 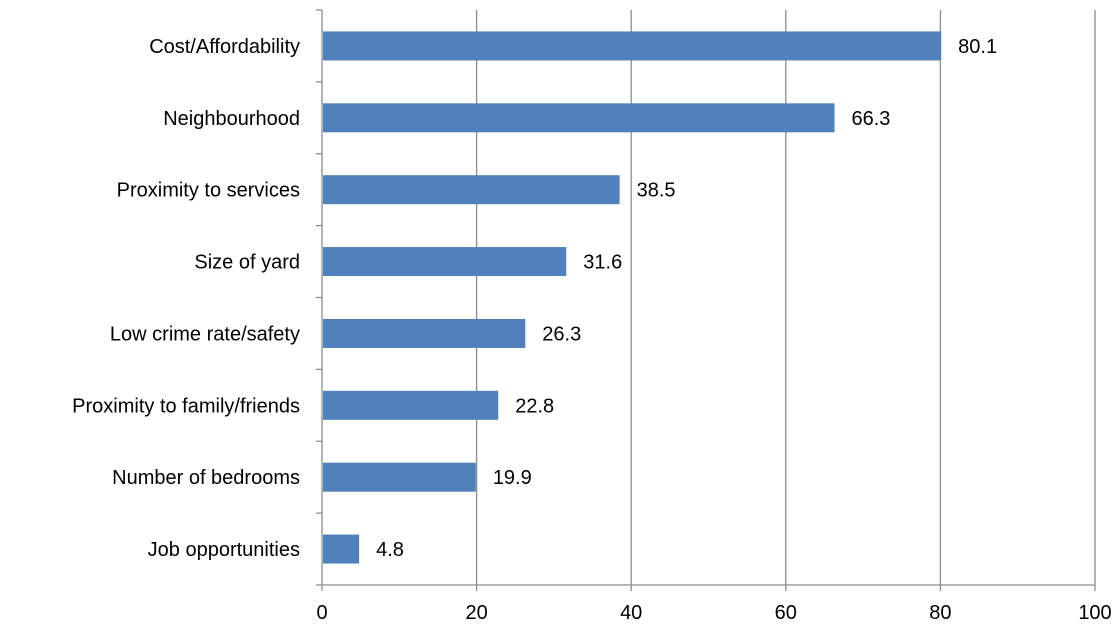 I want to click on category-label: Proximity to family/friends, so click(x=186, y=406).